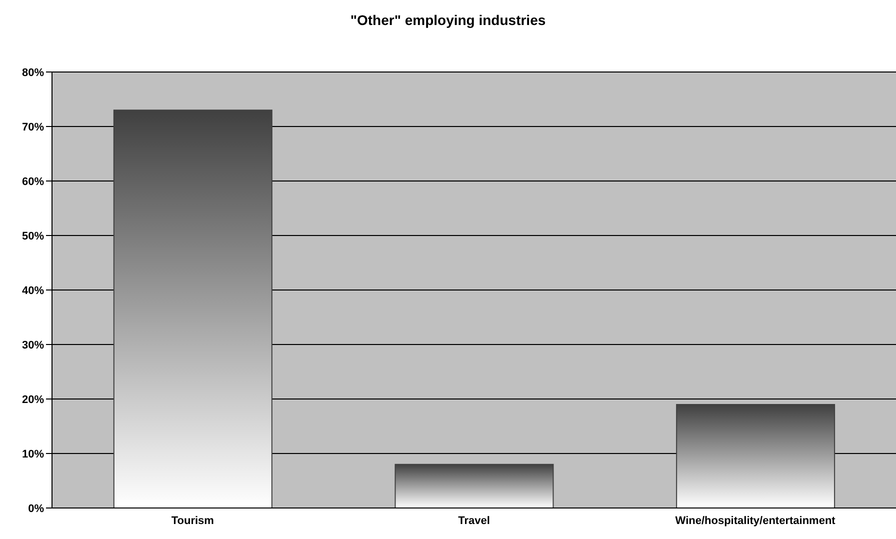 This screenshot has height=539, width=896. Describe the element at coordinates (33, 345) in the screenshot. I see `y-tick-label: 30%` at that location.